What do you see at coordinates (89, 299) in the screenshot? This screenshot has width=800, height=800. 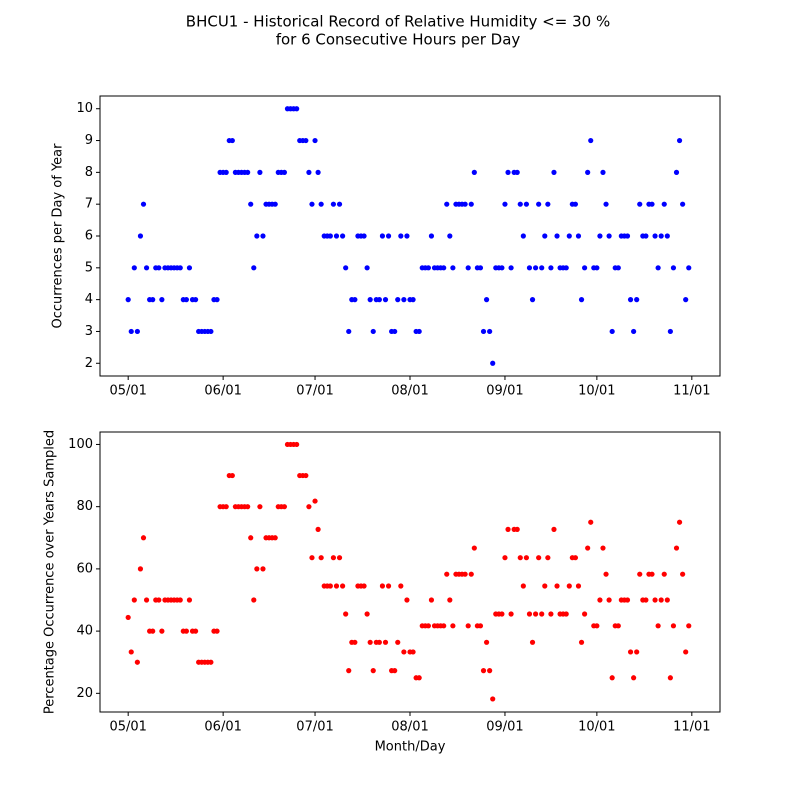 I see `y-tick-label: 4` at bounding box center [89, 299].